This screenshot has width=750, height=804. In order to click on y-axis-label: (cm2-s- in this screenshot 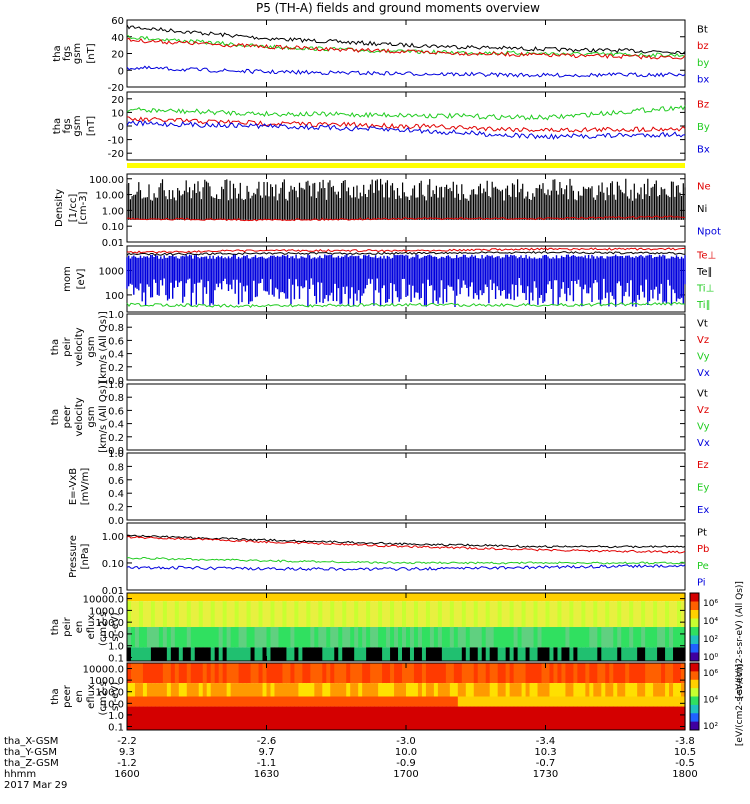, I will do `click(103, 627)`.